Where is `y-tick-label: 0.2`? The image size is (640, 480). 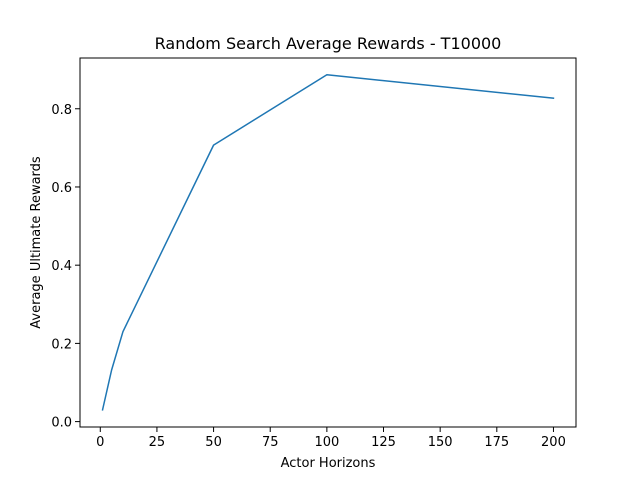
y-tick-label: 0.2 is located at coordinates (61, 344).